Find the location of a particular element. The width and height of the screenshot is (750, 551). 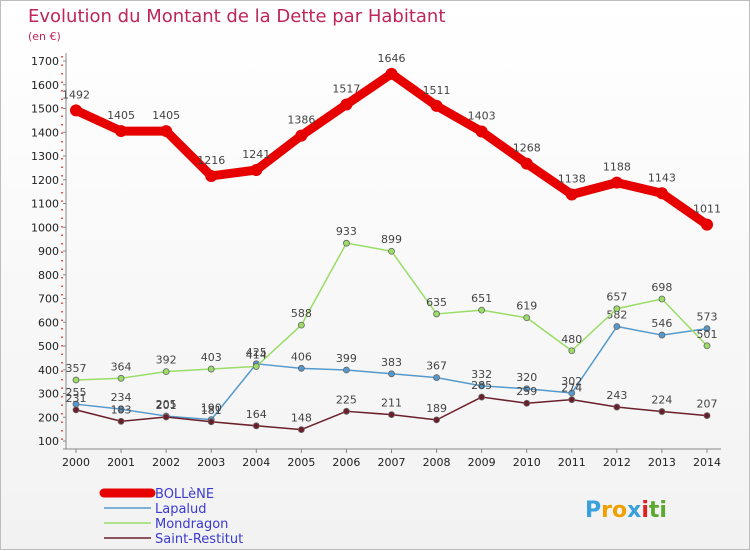

data-label: 259 is located at coordinates (526, 391).